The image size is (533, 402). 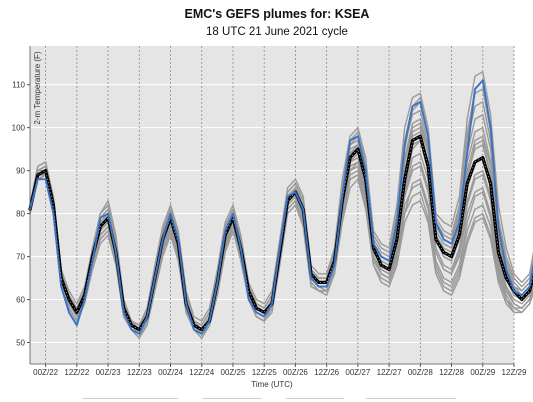 What do you see at coordinates (389, 372) in the screenshot?
I see `x-tick-label: 12Z/27` at bounding box center [389, 372].